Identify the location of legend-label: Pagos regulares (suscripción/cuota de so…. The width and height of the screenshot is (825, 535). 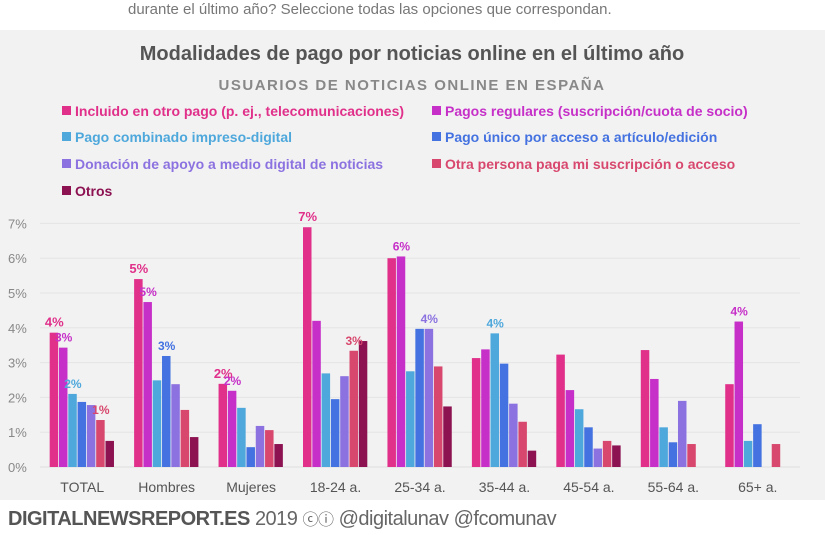
(596, 111).